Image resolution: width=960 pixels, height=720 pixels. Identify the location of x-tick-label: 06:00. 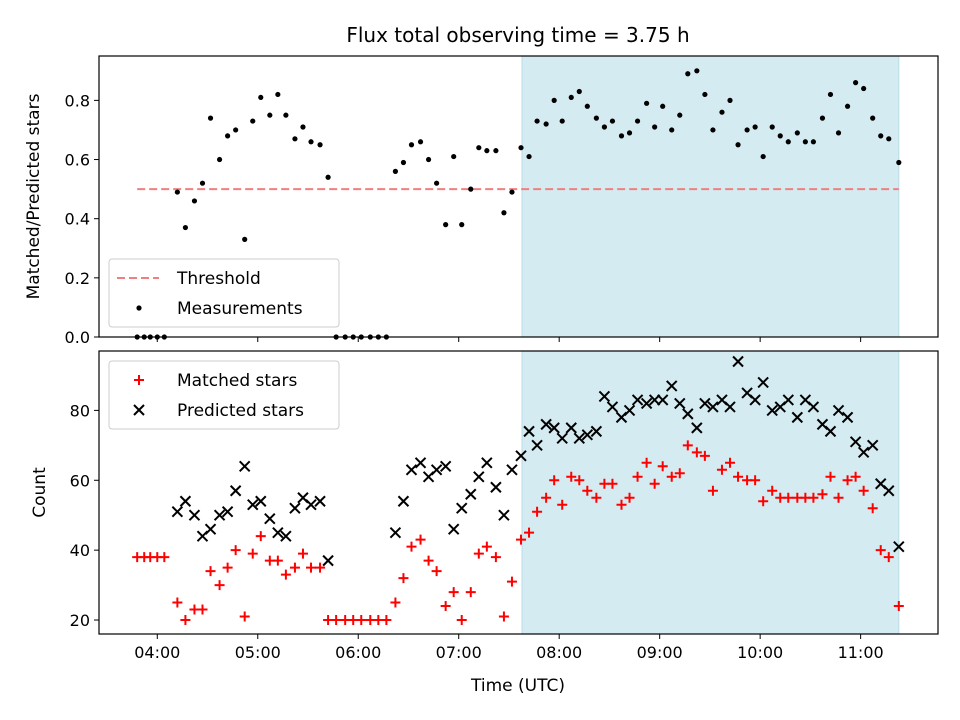
(358, 652).